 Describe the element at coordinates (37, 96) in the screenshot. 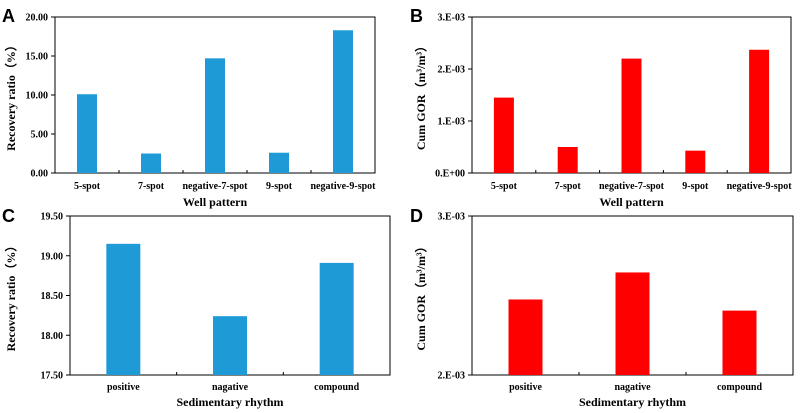

I see `y-tick-label: 10.00` at that location.